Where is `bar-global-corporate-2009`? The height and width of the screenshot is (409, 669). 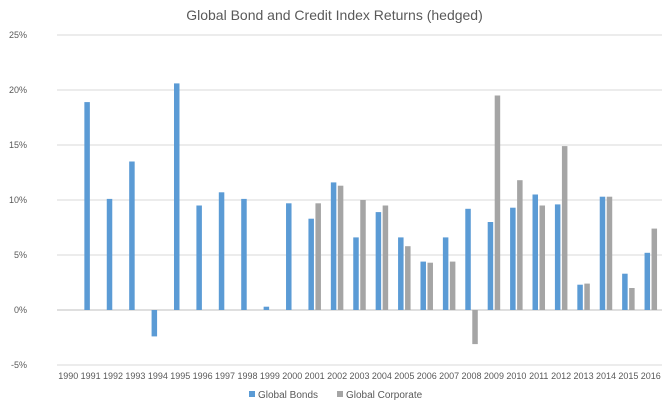 bar-global-corporate-2009 is located at coordinates (497, 202).